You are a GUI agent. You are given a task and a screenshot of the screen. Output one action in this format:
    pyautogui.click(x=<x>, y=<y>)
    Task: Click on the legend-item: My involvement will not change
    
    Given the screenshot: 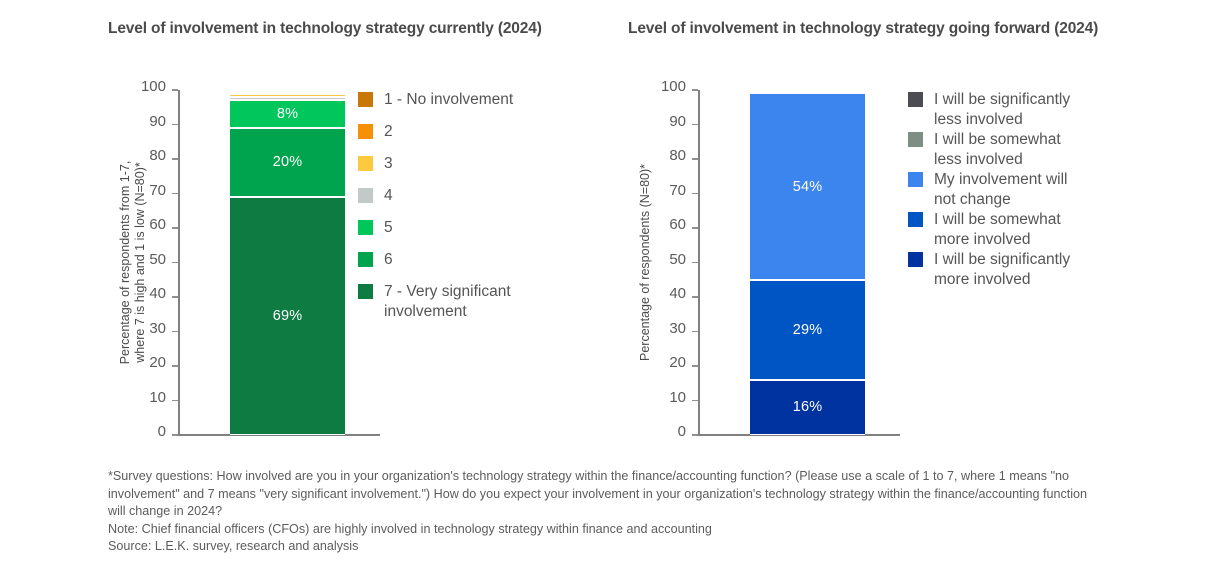 What is the action you would take?
    pyautogui.click(x=989, y=190)
    